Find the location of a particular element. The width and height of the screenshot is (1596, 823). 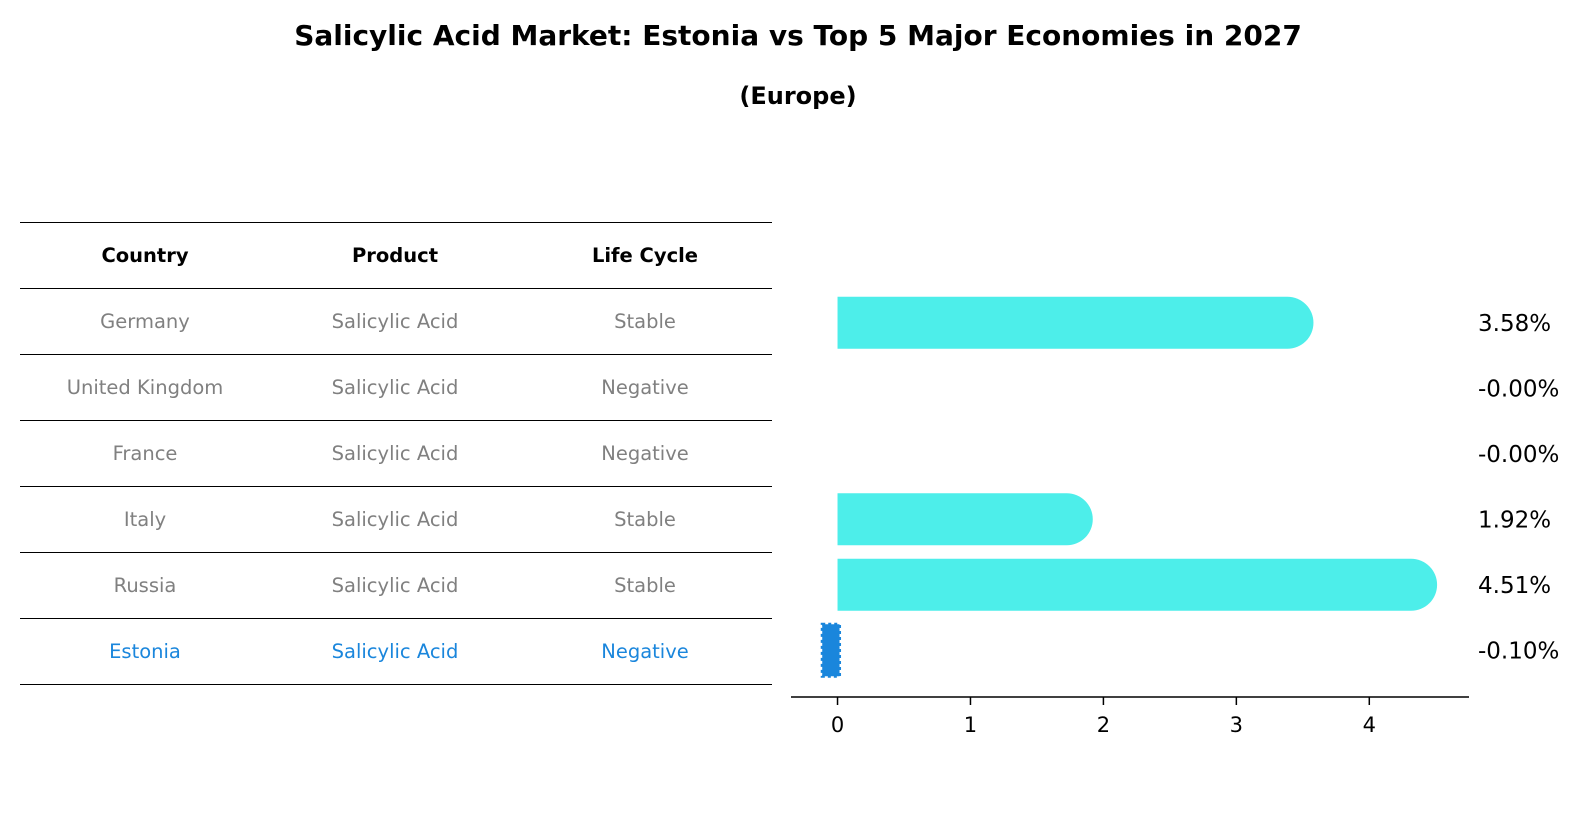

header-country: Country is located at coordinates (145, 255).